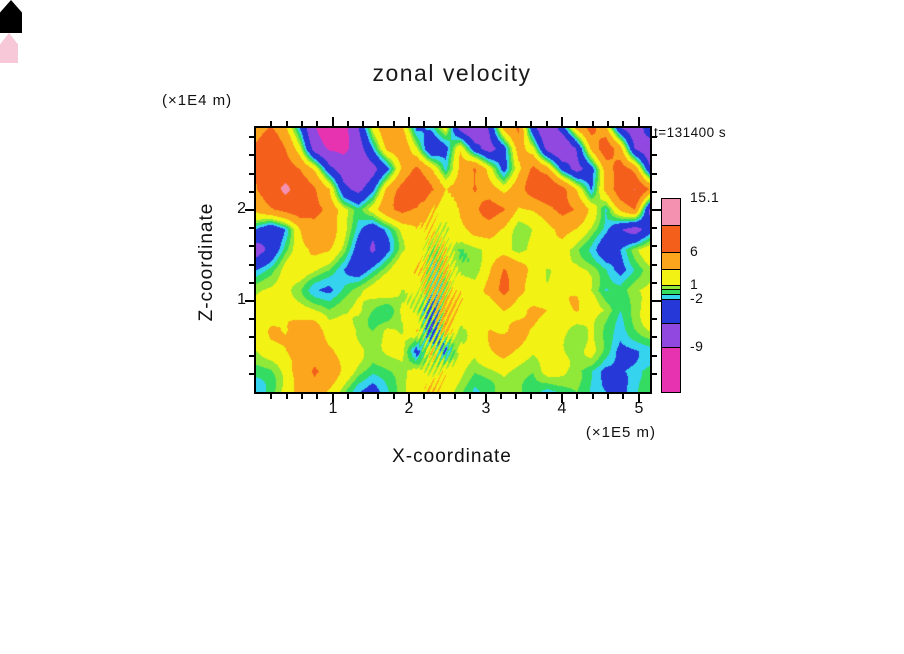 The height and width of the screenshot is (654, 904). Describe the element at coordinates (620, 432) in the screenshot. I see `x-axis-units-label: (×1E5 m)` at that location.